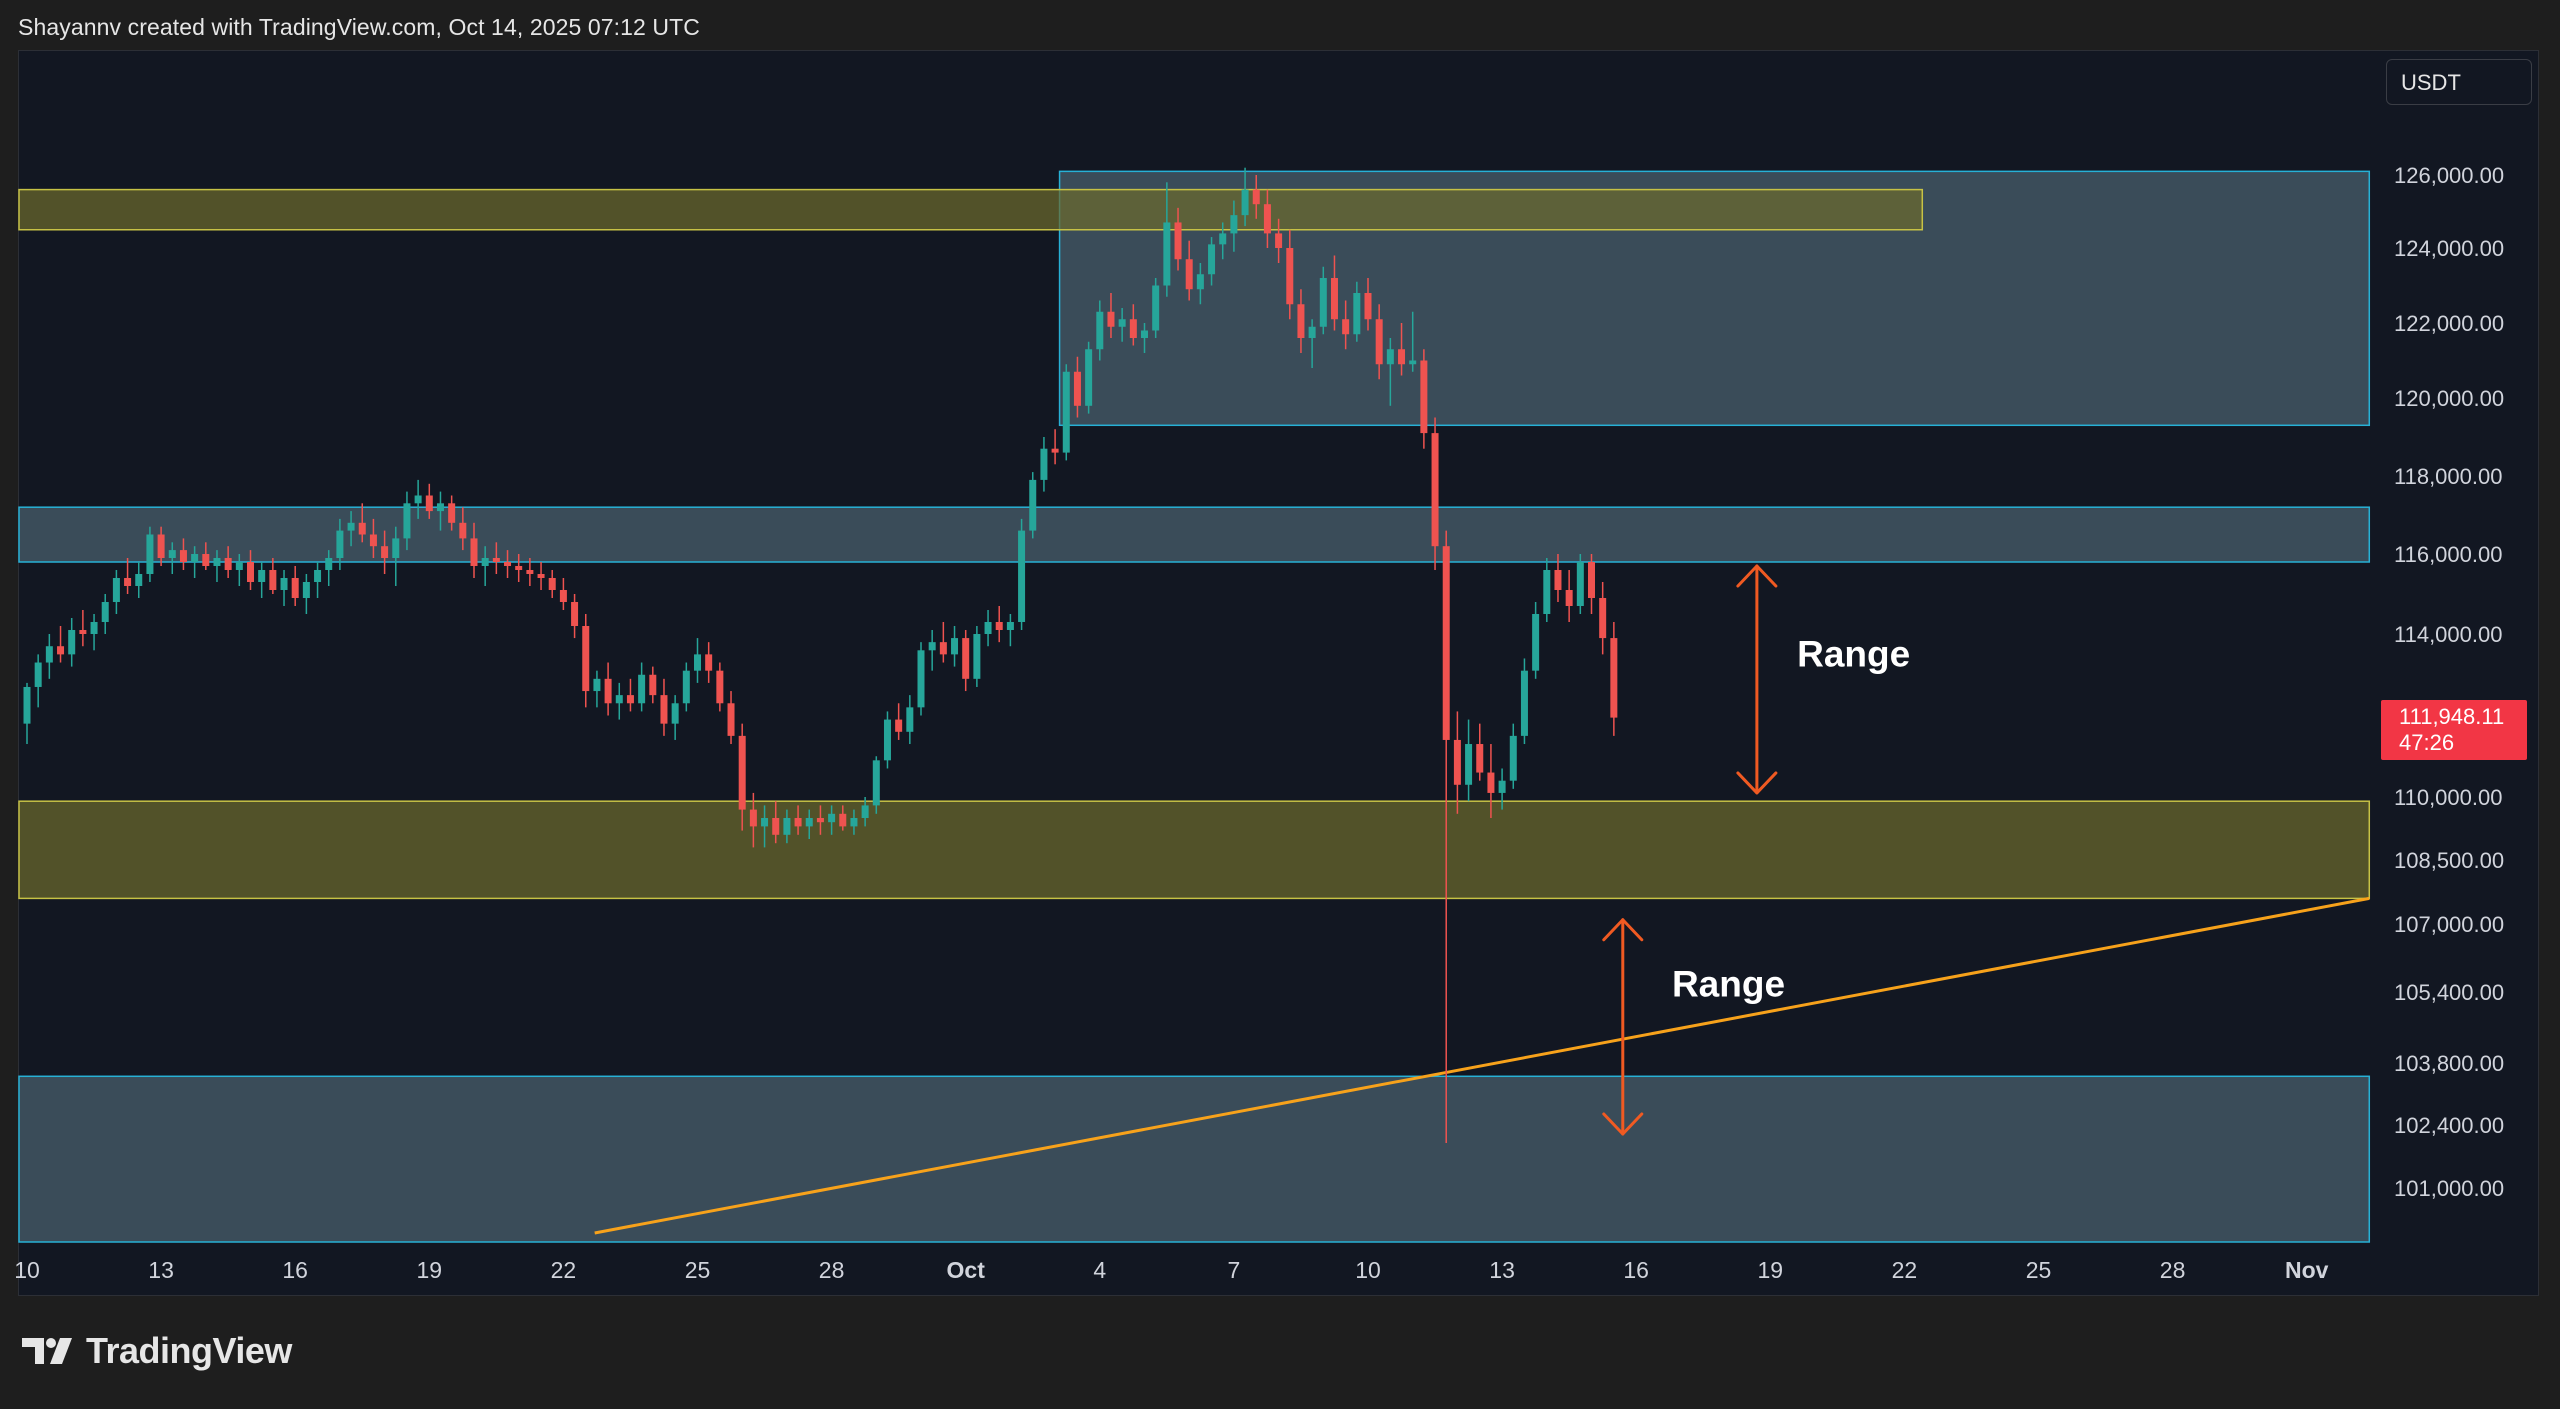 Image resolution: width=2560 pixels, height=1409 pixels. I want to click on tradingview-logo: TradingView, so click(157, 1351).